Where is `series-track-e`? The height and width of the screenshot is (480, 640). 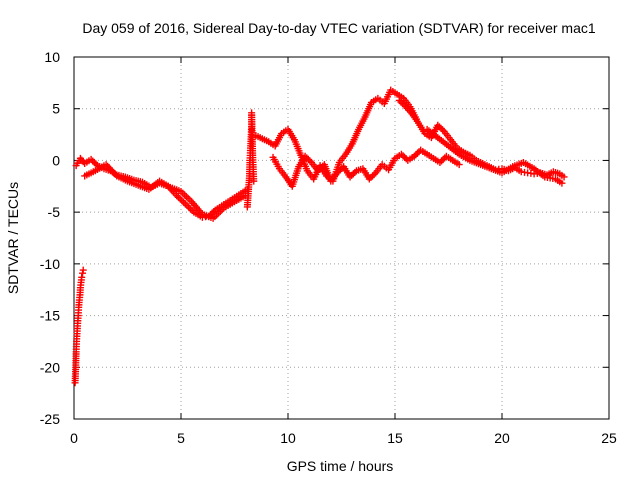 series-track-e is located at coordinates (481, 138).